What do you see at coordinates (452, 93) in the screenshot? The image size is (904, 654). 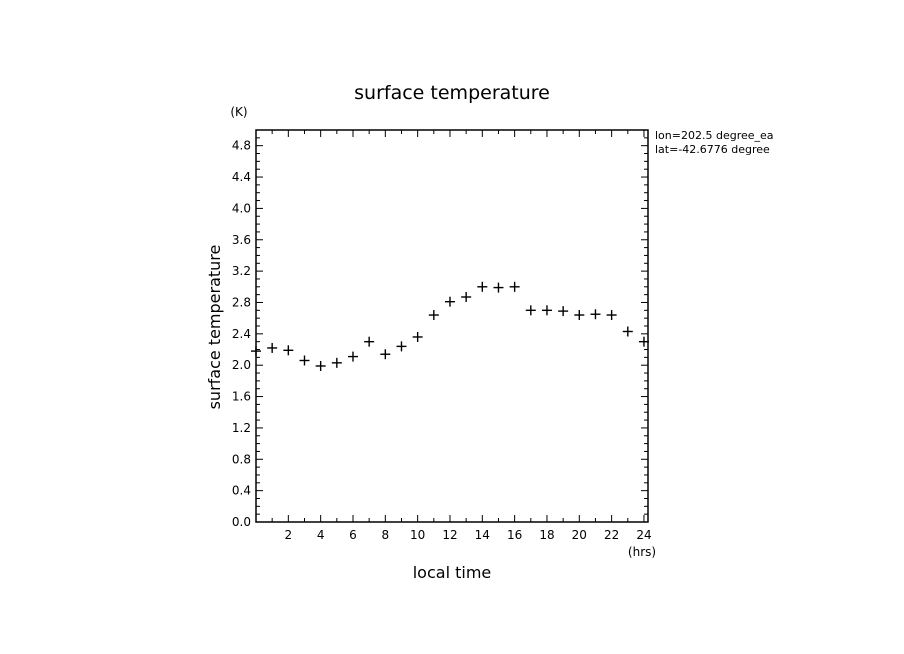 I see `chart-title: surface temperature` at bounding box center [452, 93].